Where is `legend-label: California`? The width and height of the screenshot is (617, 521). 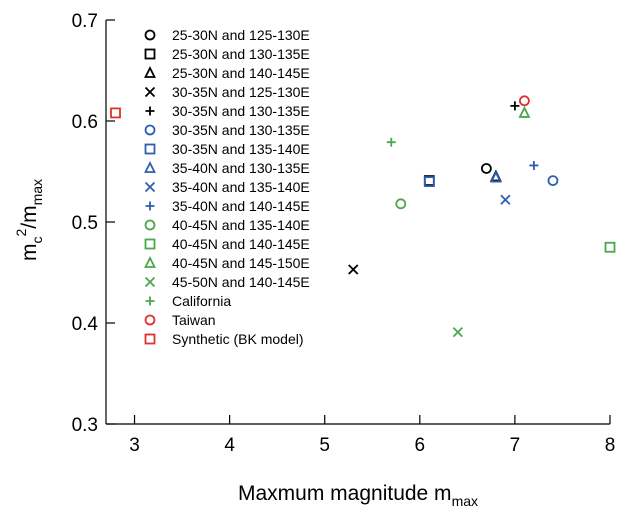 legend-label: California is located at coordinates (201, 301).